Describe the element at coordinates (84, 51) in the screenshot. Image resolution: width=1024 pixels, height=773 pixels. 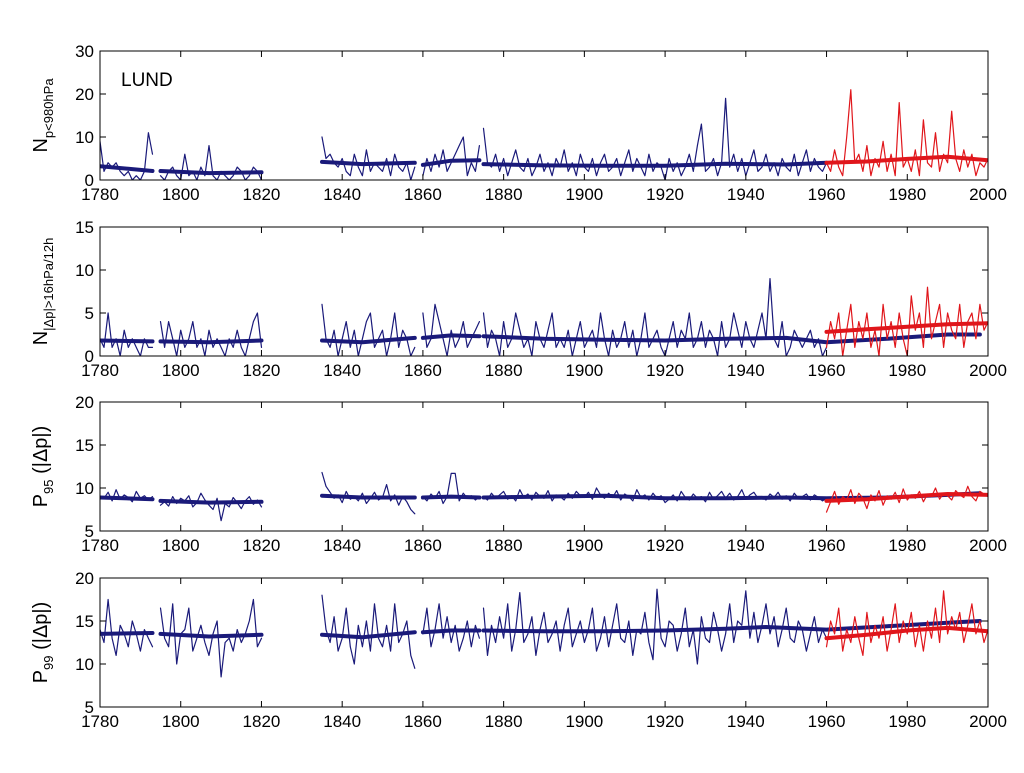
I see `y-tick-label: 30` at that location.